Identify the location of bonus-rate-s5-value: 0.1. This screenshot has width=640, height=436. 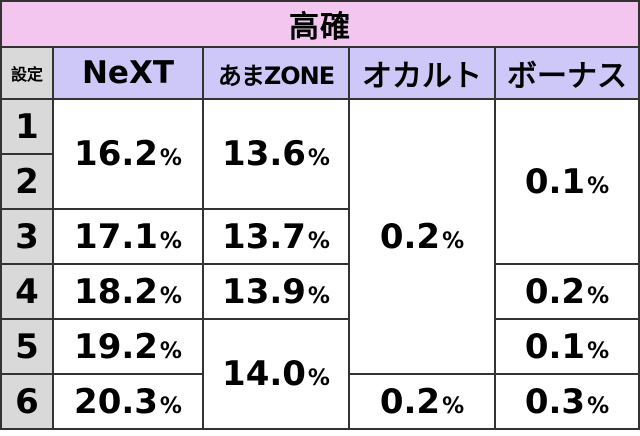
(555, 346).